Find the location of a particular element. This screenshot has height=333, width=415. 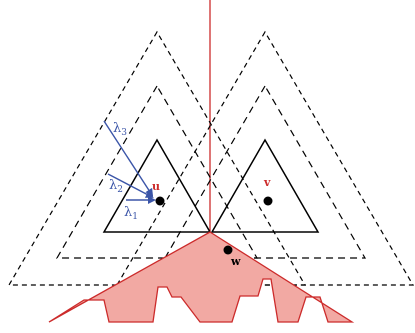

label-lambda3: λ3 is located at coordinates (120, 129).